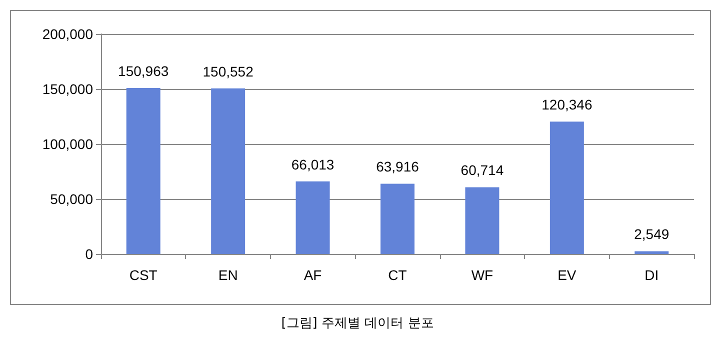  What do you see at coordinates (398, 166) in the screenshot?
I see `data-label: 63,916` at bounding box center [398, 166].